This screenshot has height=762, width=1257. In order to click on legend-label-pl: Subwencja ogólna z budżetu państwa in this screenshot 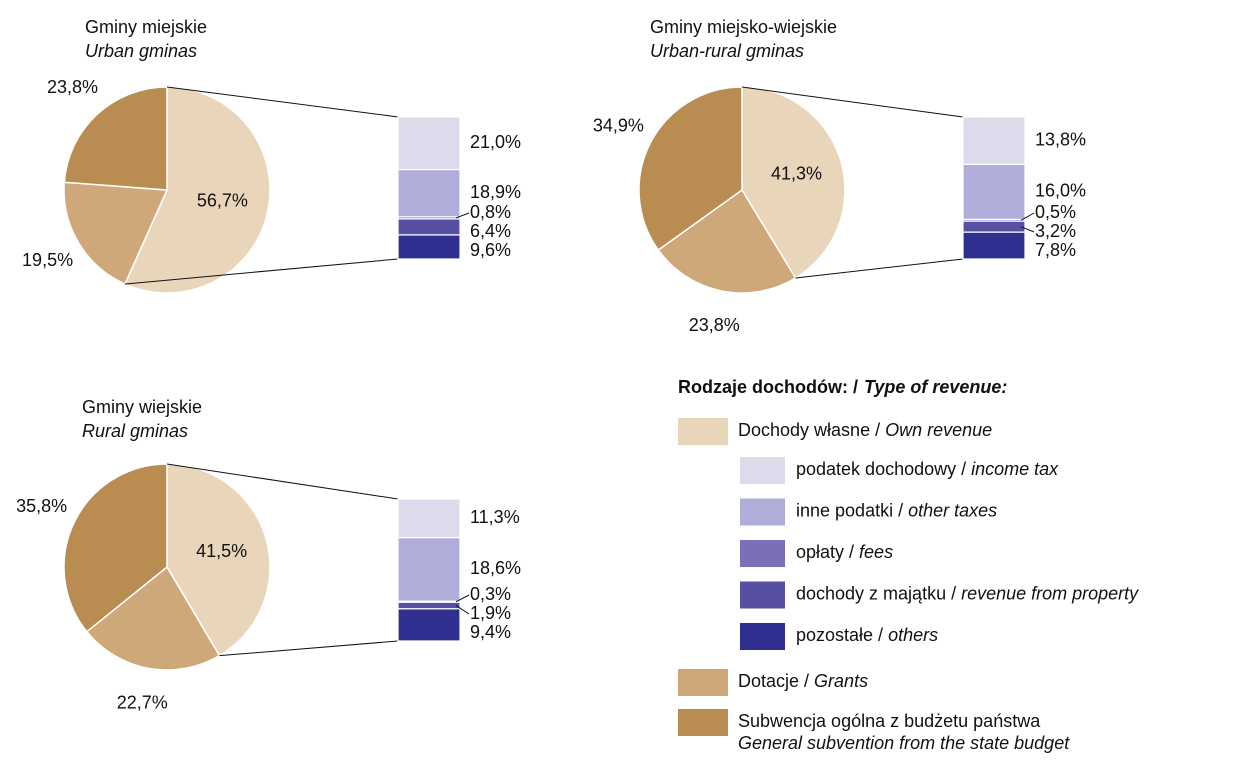, I will do `click(889, 721)`.